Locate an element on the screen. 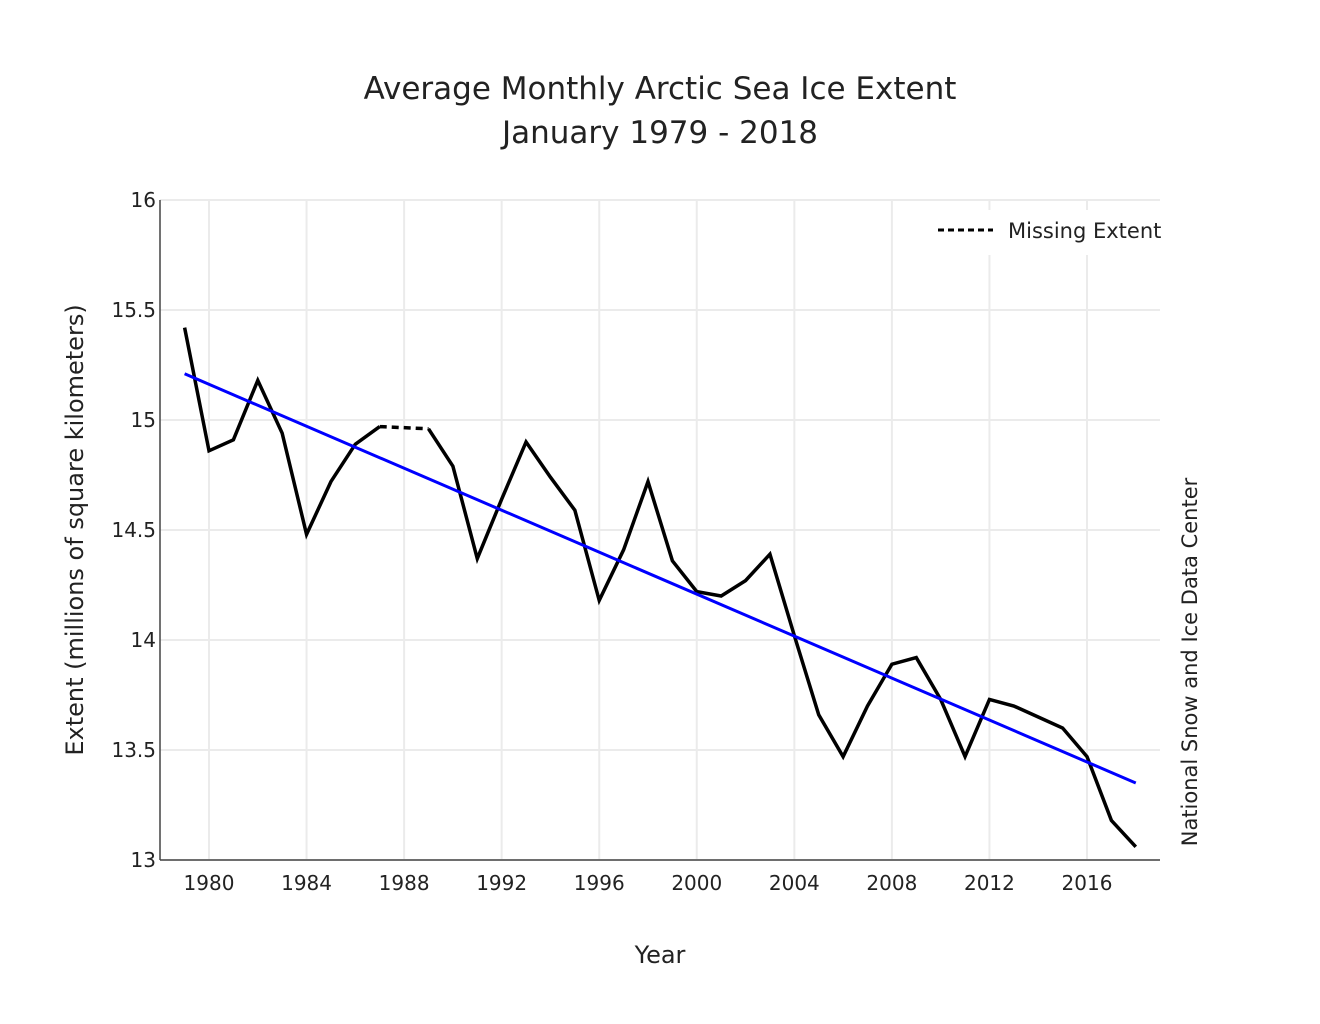 The width and height of the screenshot is (1320, 1024). x-tick-label: 1988 is located at coordinates (404, 883).